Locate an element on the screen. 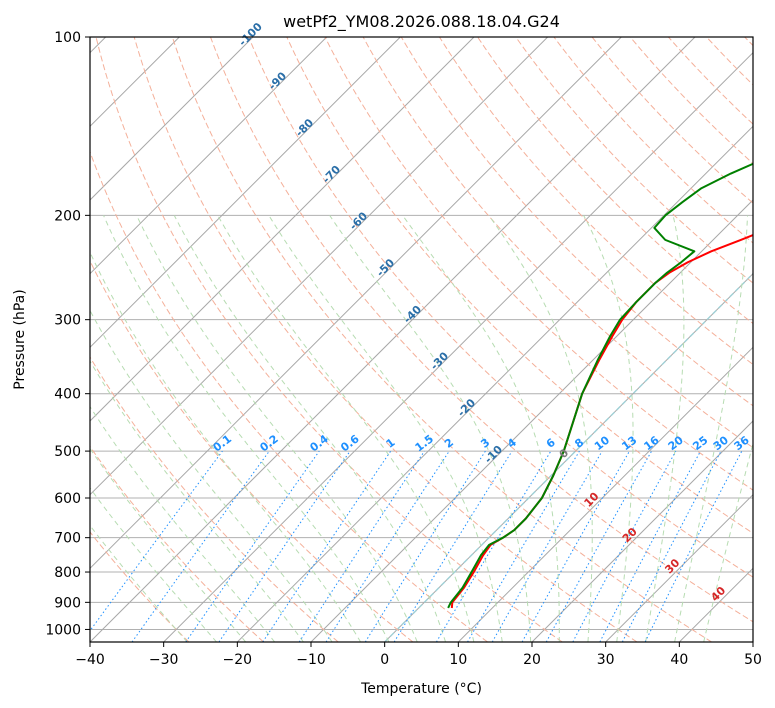  mixing-ratio-label: 10 is located at coordinates (602, 443).